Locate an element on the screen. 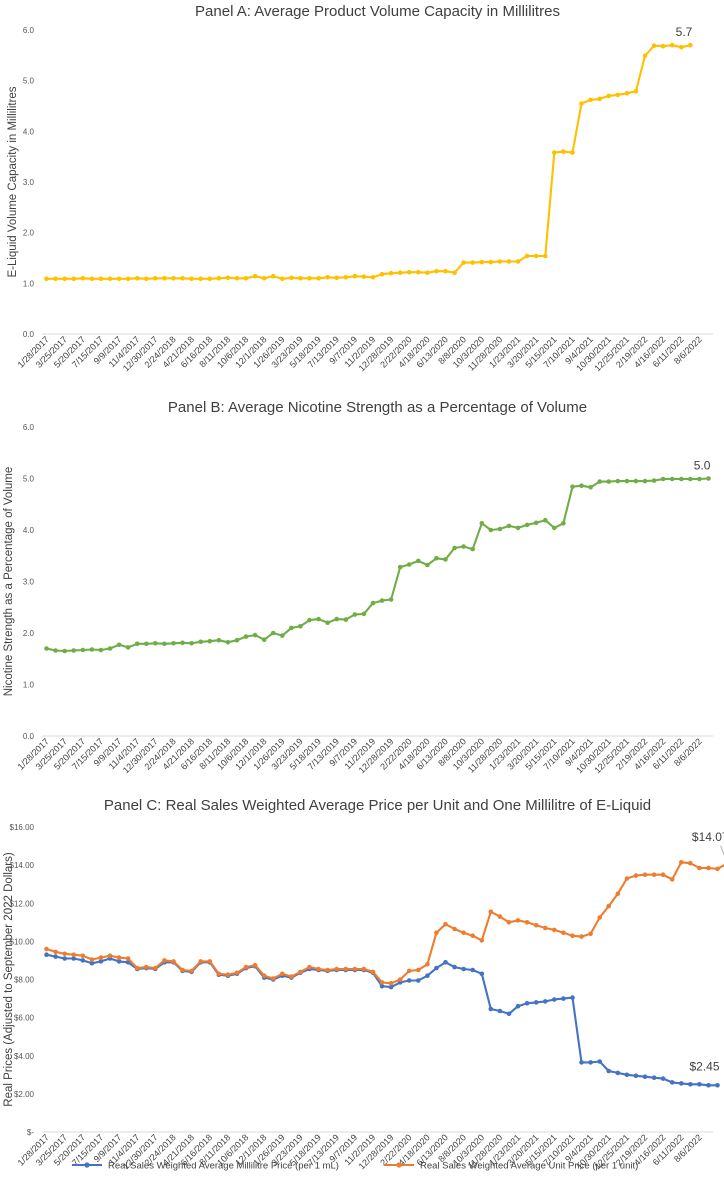 The image size is (724, 1180). y-tick-label: 2.0 is located at coordinates (29, 633).